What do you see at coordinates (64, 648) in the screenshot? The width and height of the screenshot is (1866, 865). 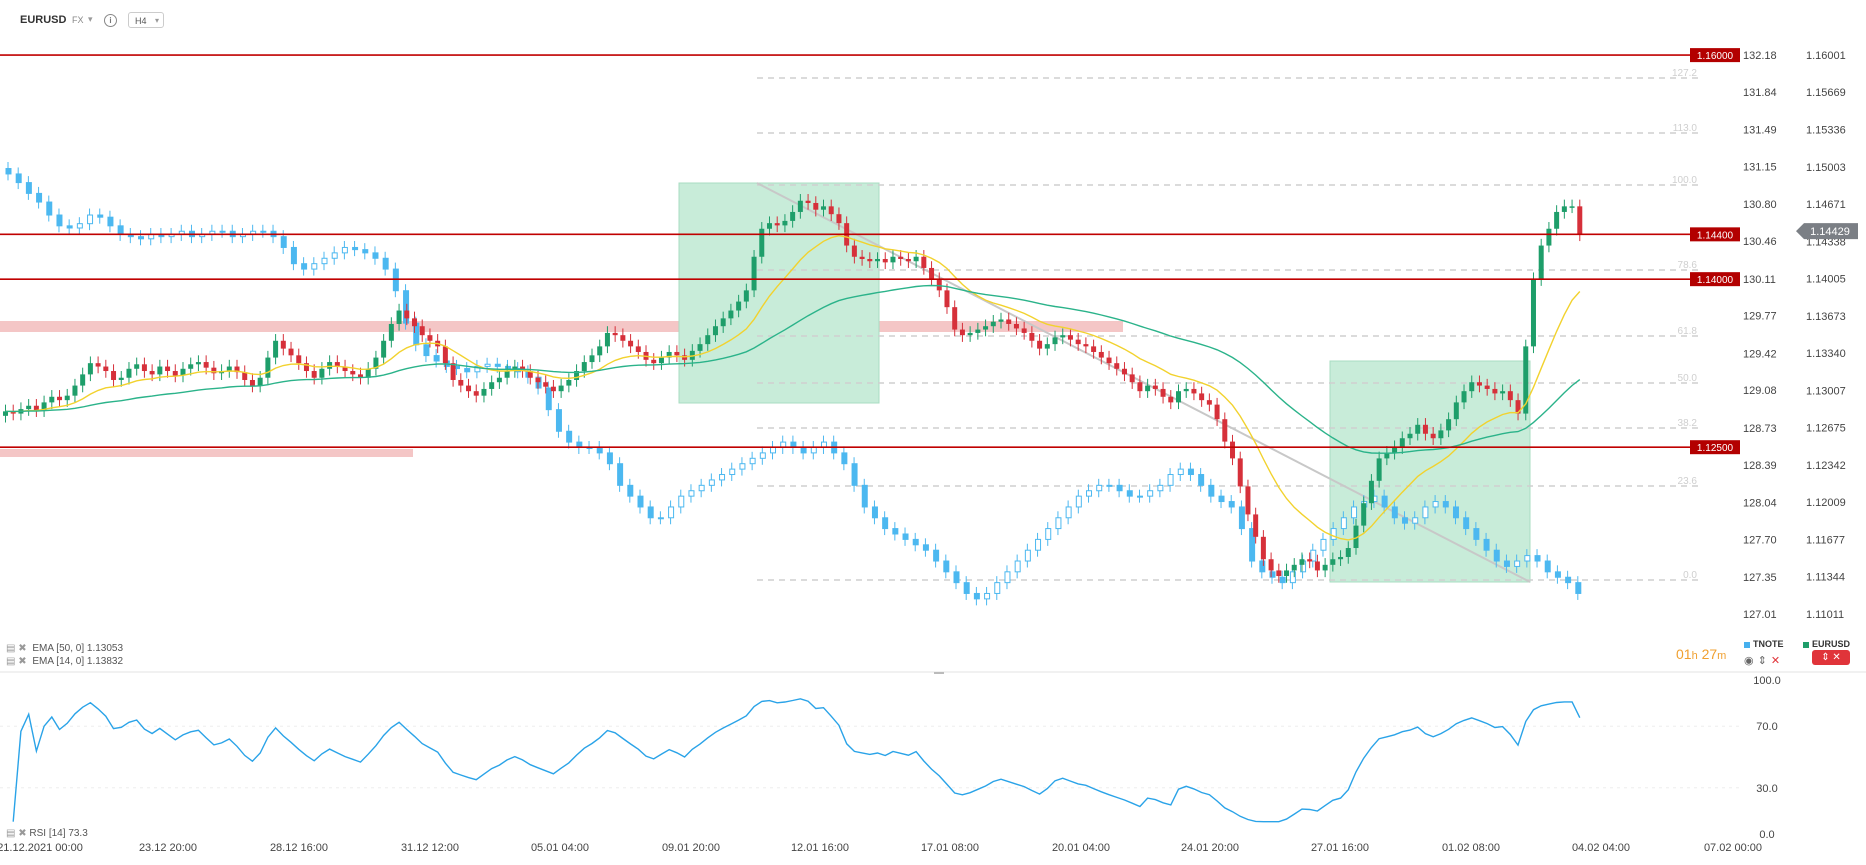 I see `ema50-legend: ▤ ✖ EMA [50, 0] 1.13053` at bounding box center [64, 648].